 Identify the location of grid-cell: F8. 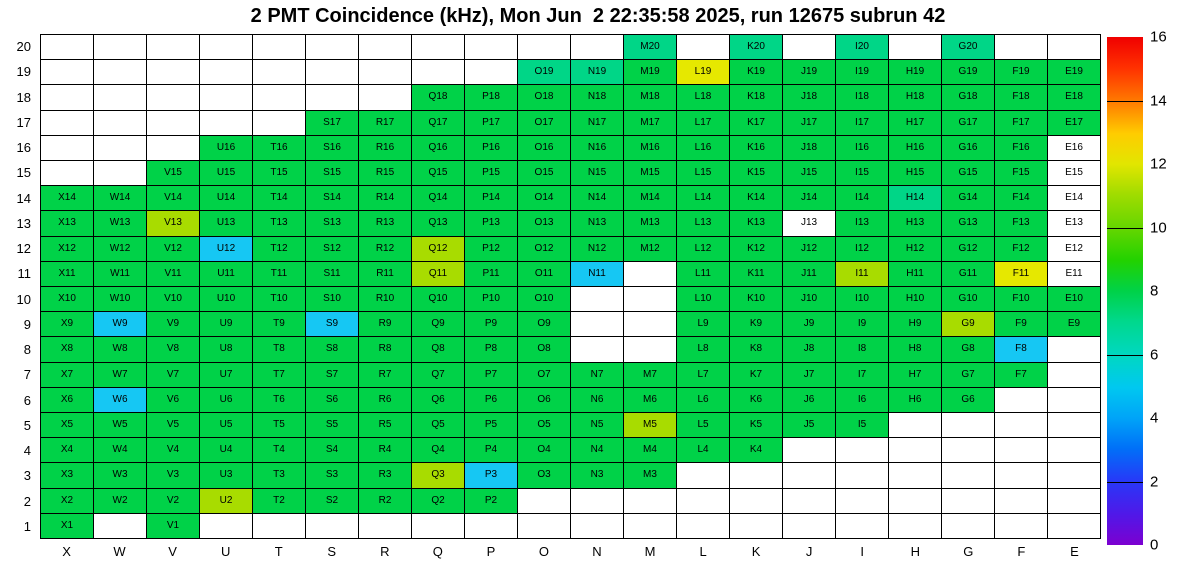
(1021, 349).